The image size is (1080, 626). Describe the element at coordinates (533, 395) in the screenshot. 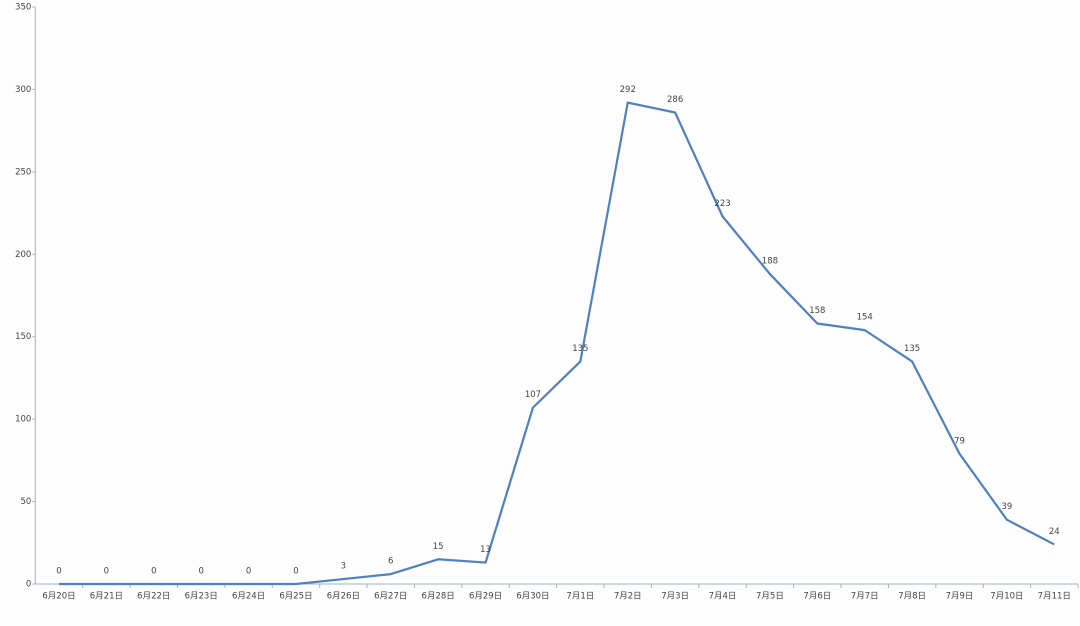

I see `data-label: 107` at that location.